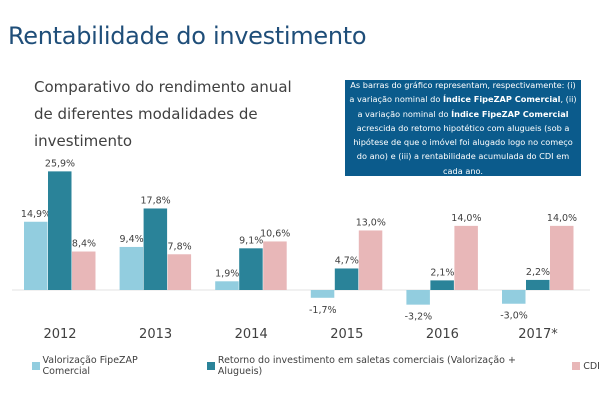 This screenshot has width=600, height=407. I want to click on data-label: 17,8%, so click(156, 200).